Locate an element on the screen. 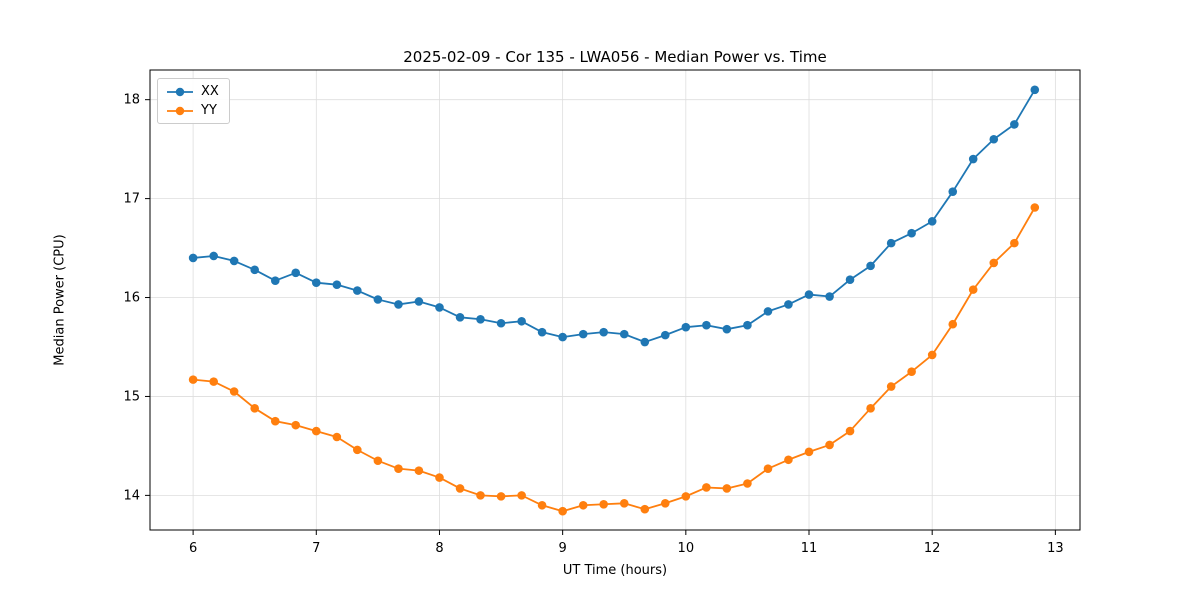  legend-line-xx-icon is located at coordinates (180, 91).